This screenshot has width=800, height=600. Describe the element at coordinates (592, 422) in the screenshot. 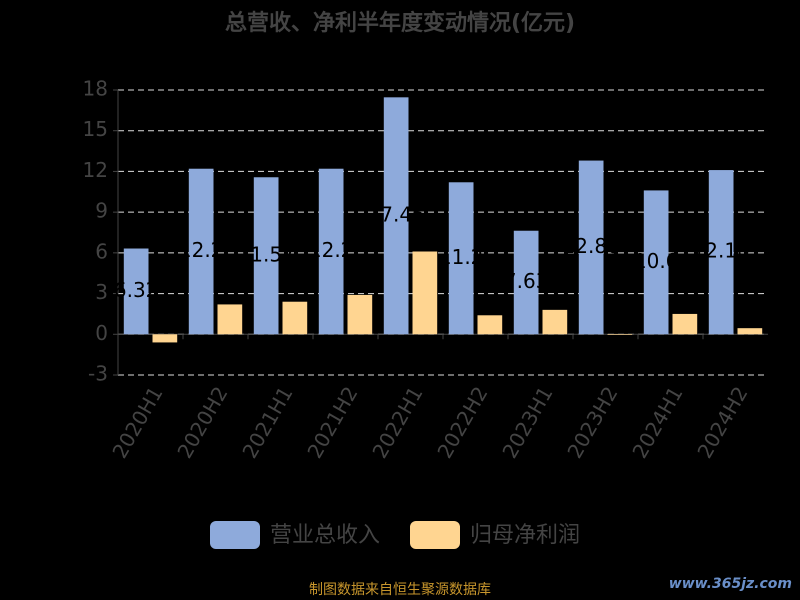

I see `x-tick-label: 2023H2` at that location.